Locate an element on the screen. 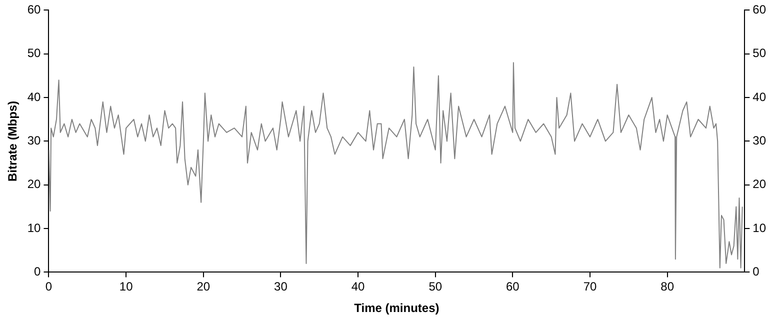 The width and height of the screenshot is (773, 322). y-tick-label: 10 is located at coordinates (34, 227).